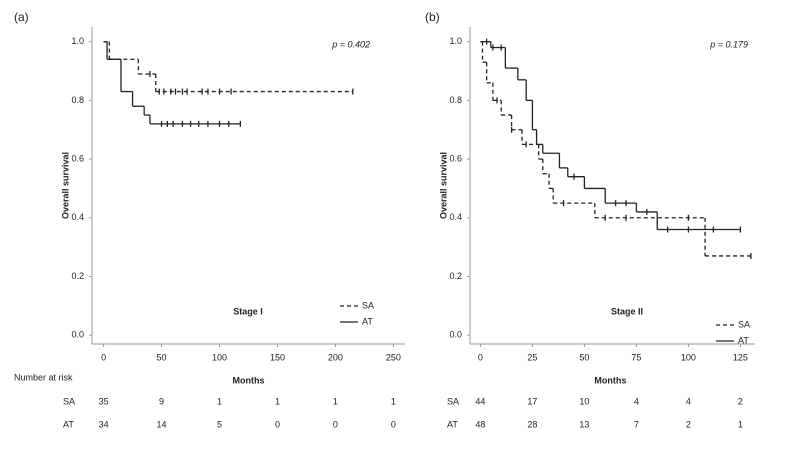 The height and width of the screenshot is (455, 800). I want to click on x-tick-label: 200, so click(335, 357).